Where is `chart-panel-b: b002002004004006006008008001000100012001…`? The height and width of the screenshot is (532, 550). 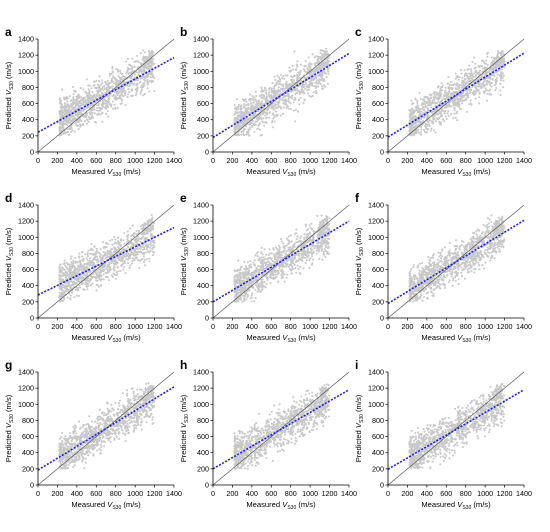 chart-panel-b: b002002004004006006008008001000100012001… is located at coordinates (268, 101).